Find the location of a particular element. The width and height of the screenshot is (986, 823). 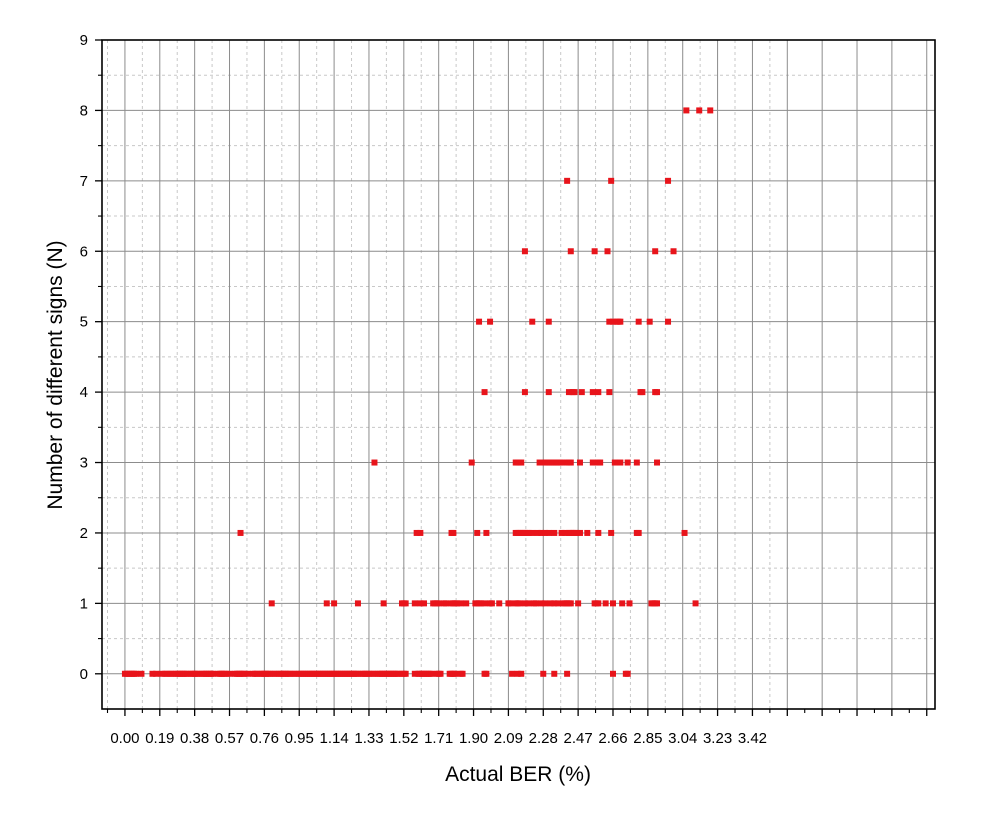

y-tick-label: 8 is located at coordinates (84, 110).